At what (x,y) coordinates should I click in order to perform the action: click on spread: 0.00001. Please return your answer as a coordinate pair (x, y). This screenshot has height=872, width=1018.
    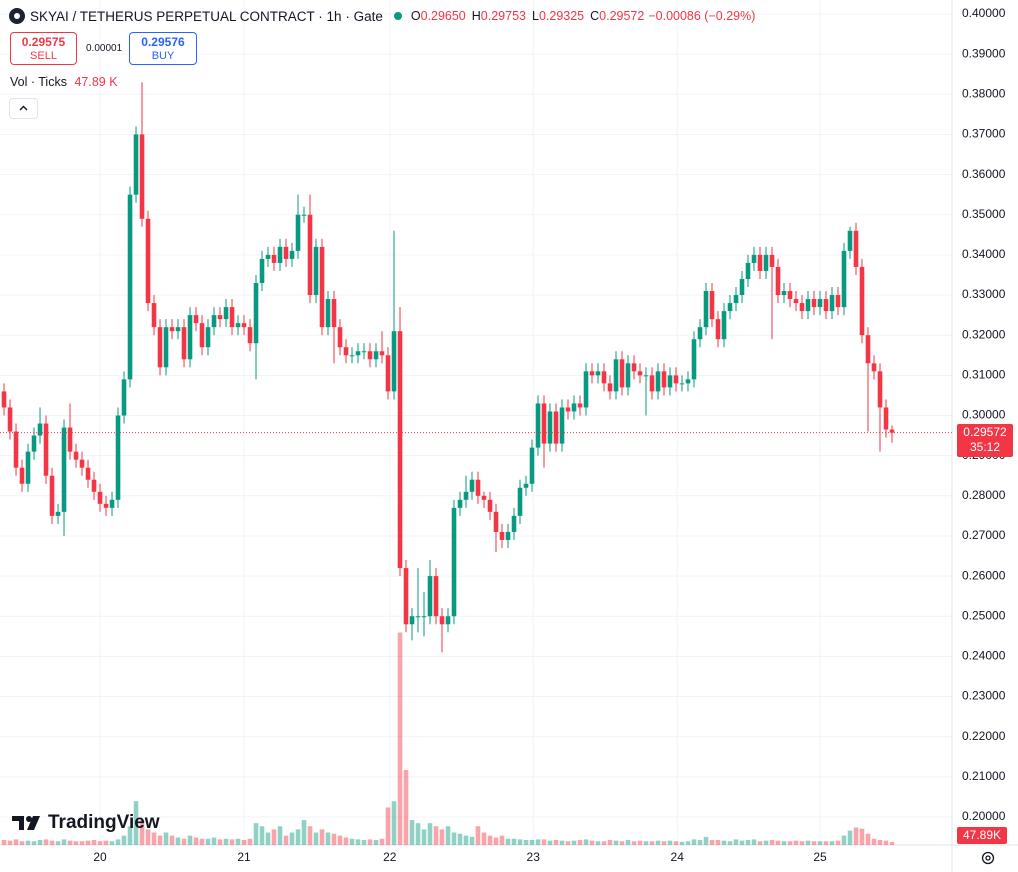
    Looking at the image, I should click on (104, 48).